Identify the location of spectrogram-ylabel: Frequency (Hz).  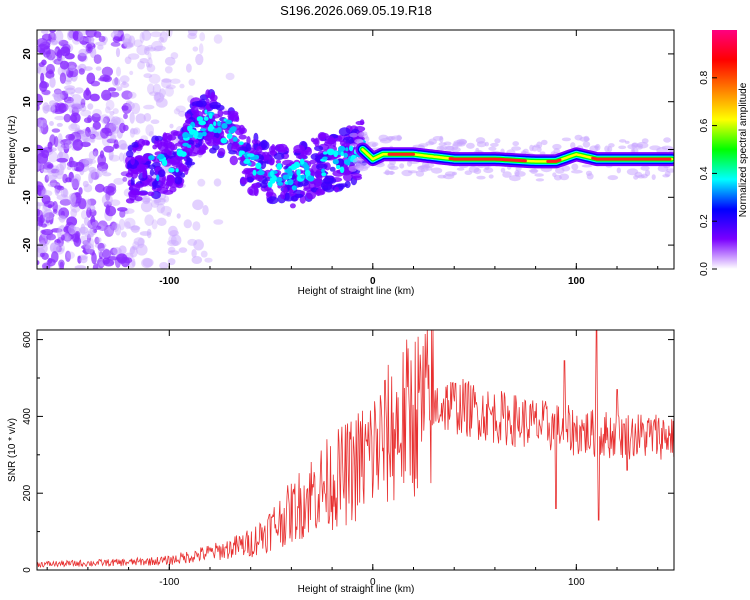
(12, 150).